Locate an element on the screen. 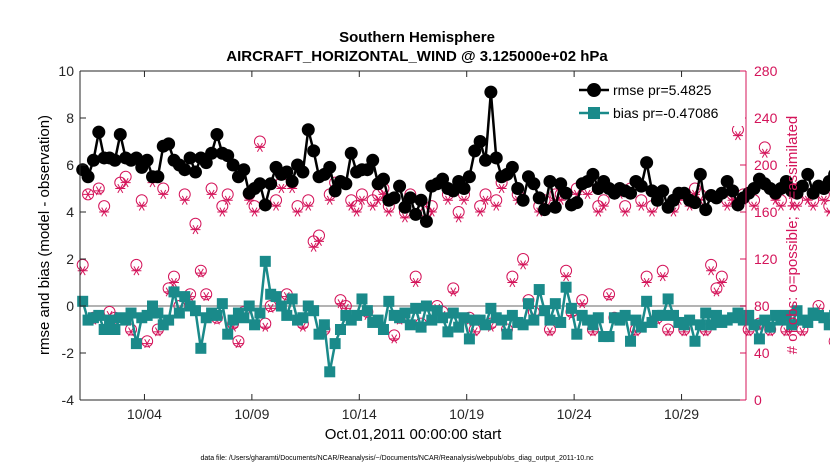  x-tick-label: 10/14 is located at coordinates (359, 414).